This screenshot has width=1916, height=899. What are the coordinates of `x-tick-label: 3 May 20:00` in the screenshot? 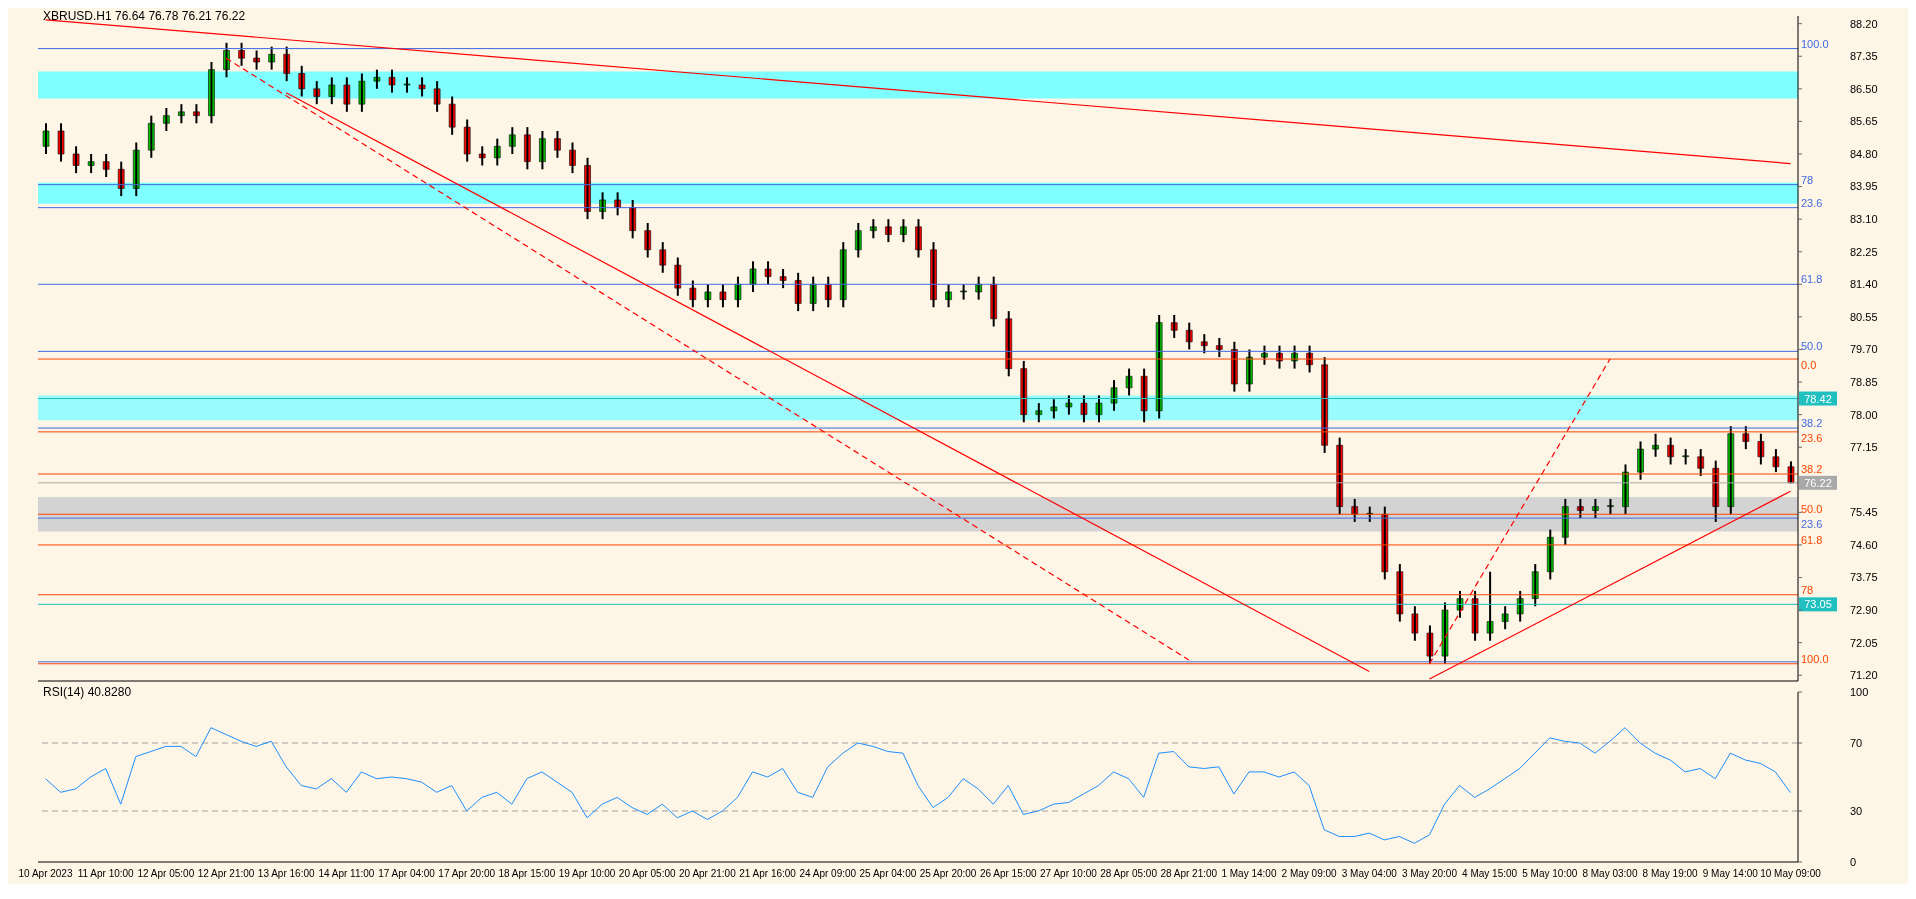 It's located at (1429, 874).